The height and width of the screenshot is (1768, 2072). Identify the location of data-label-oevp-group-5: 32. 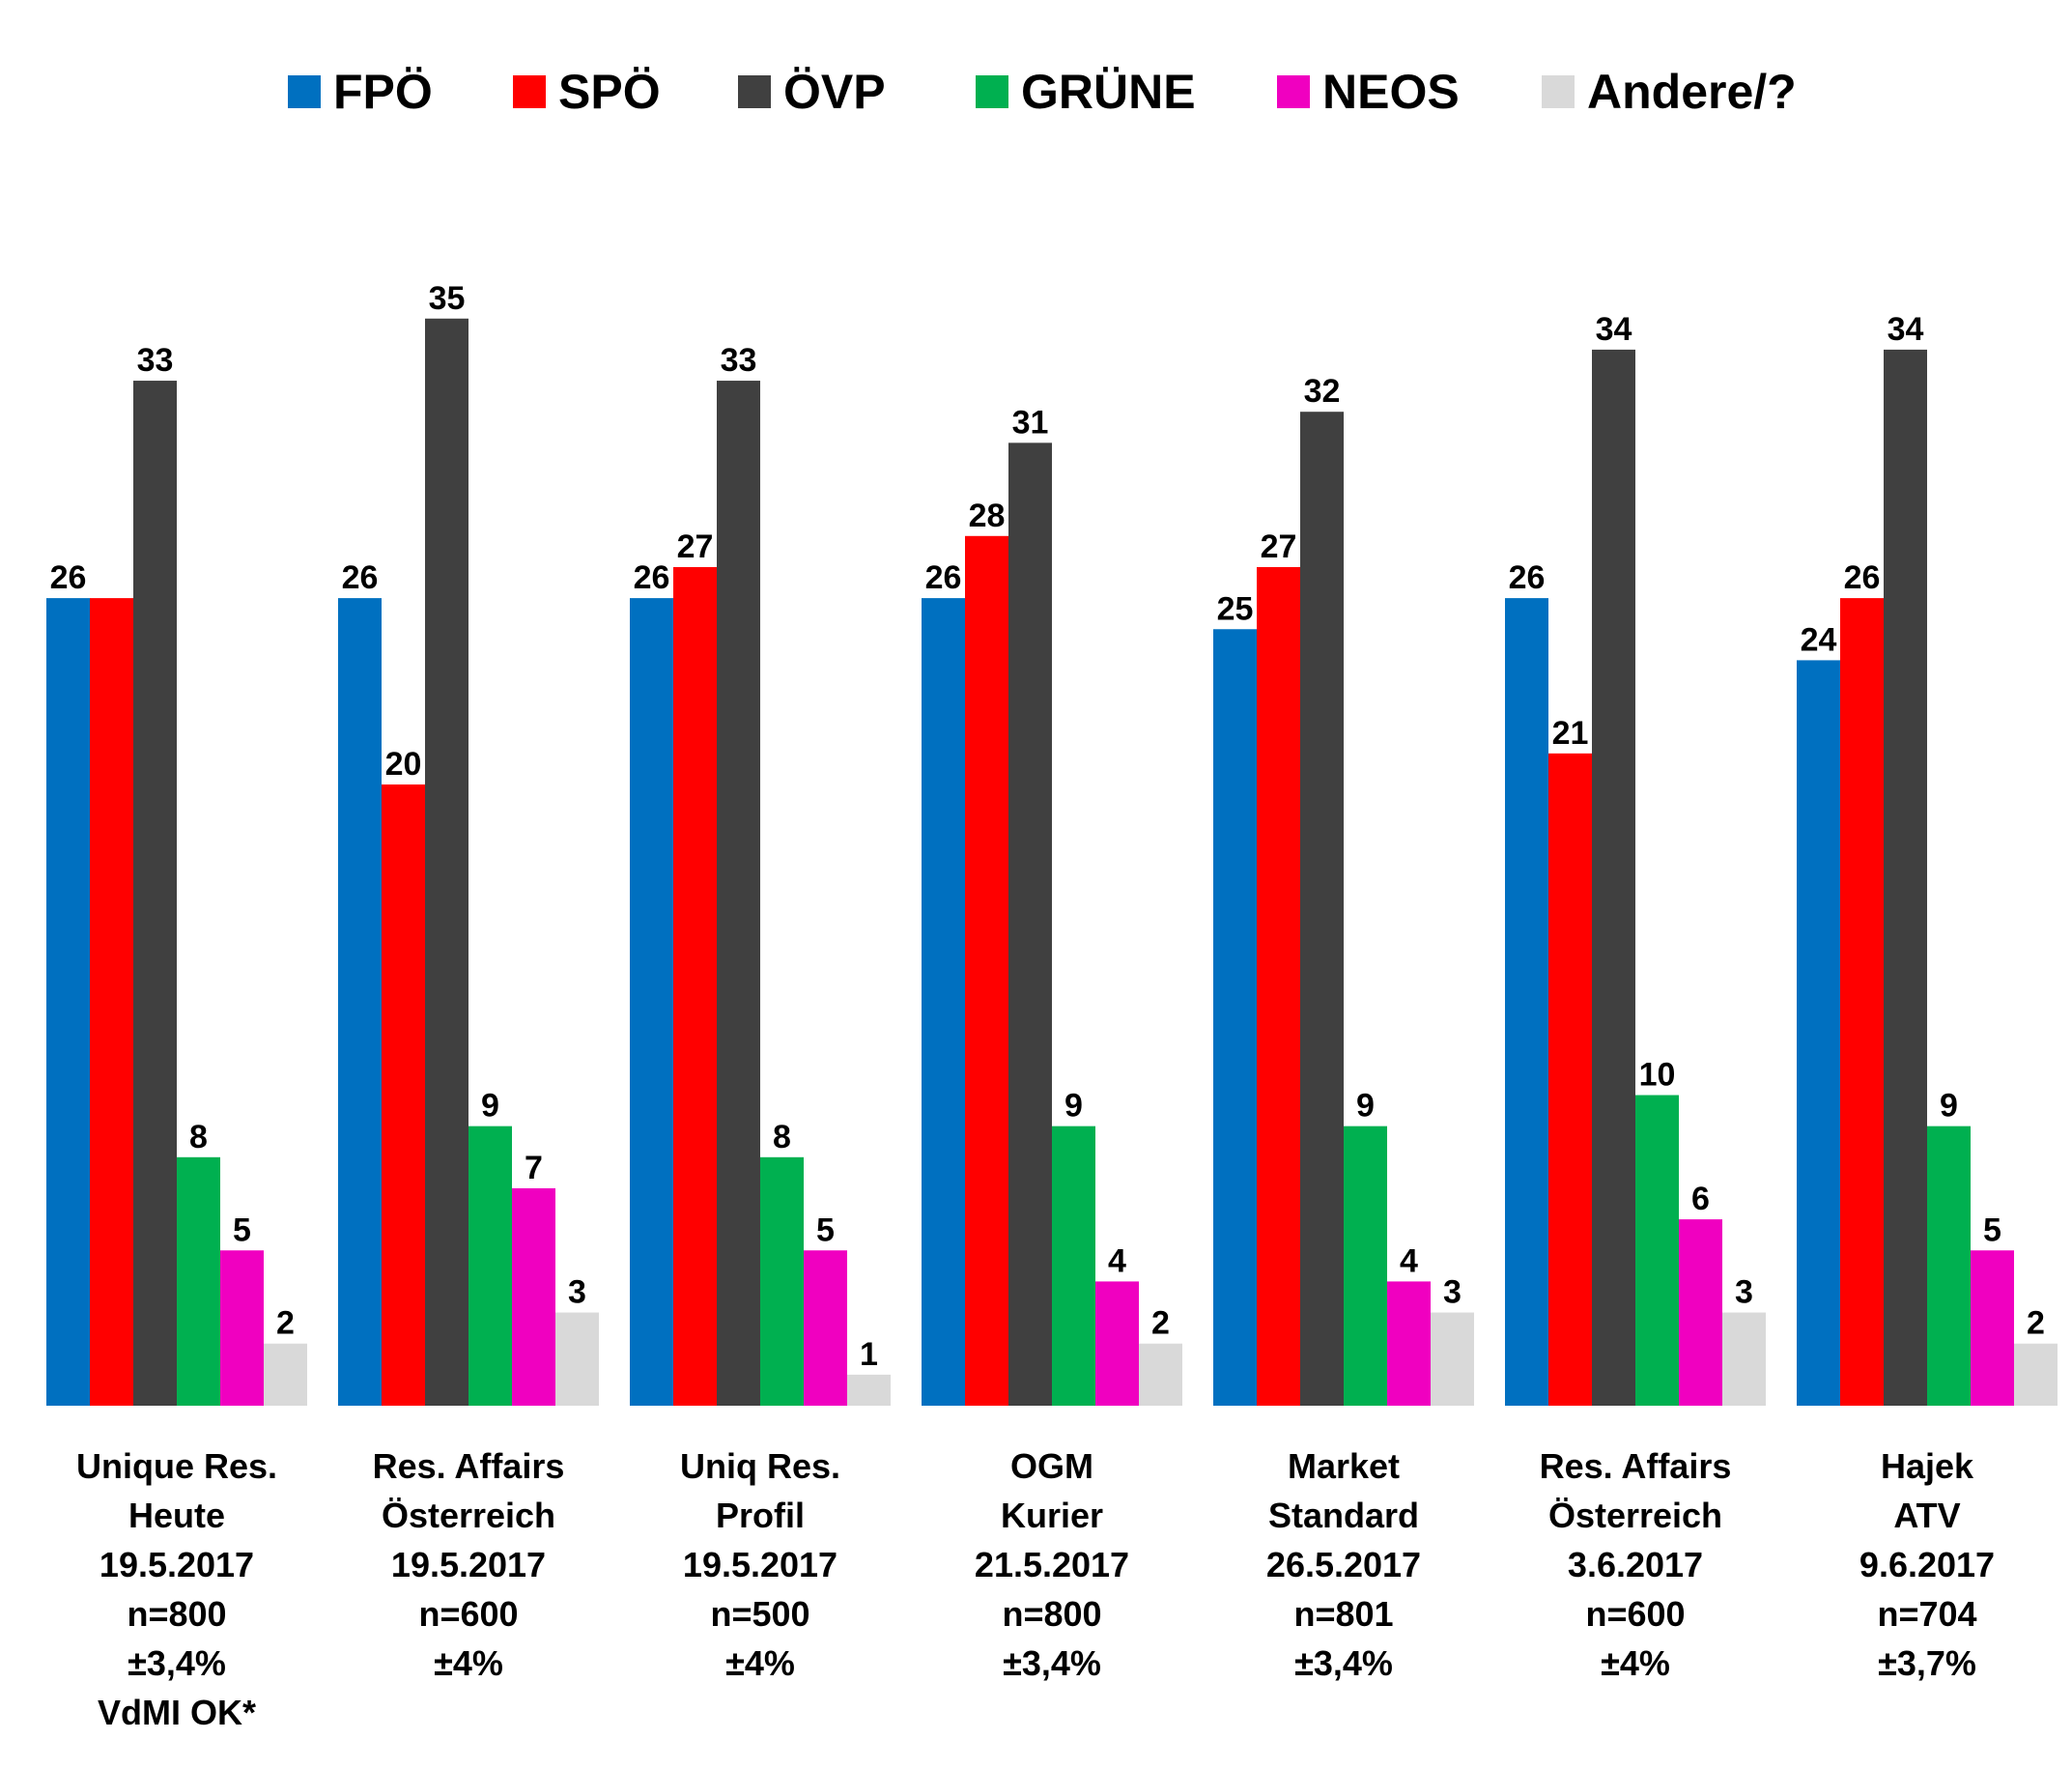
(1322, 392).